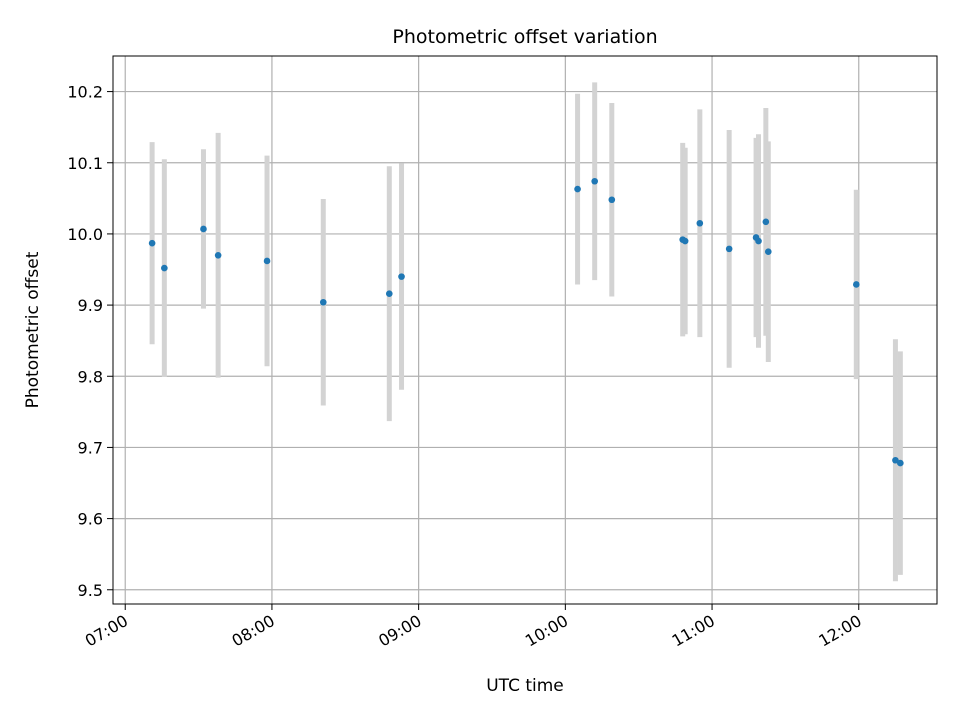 Image resolution: width=960 pixels, height=720 pixels. Describe the element at coordinates (33, 329) in the screenshot. I see `y-axis-label: Photometric offset` at that location.